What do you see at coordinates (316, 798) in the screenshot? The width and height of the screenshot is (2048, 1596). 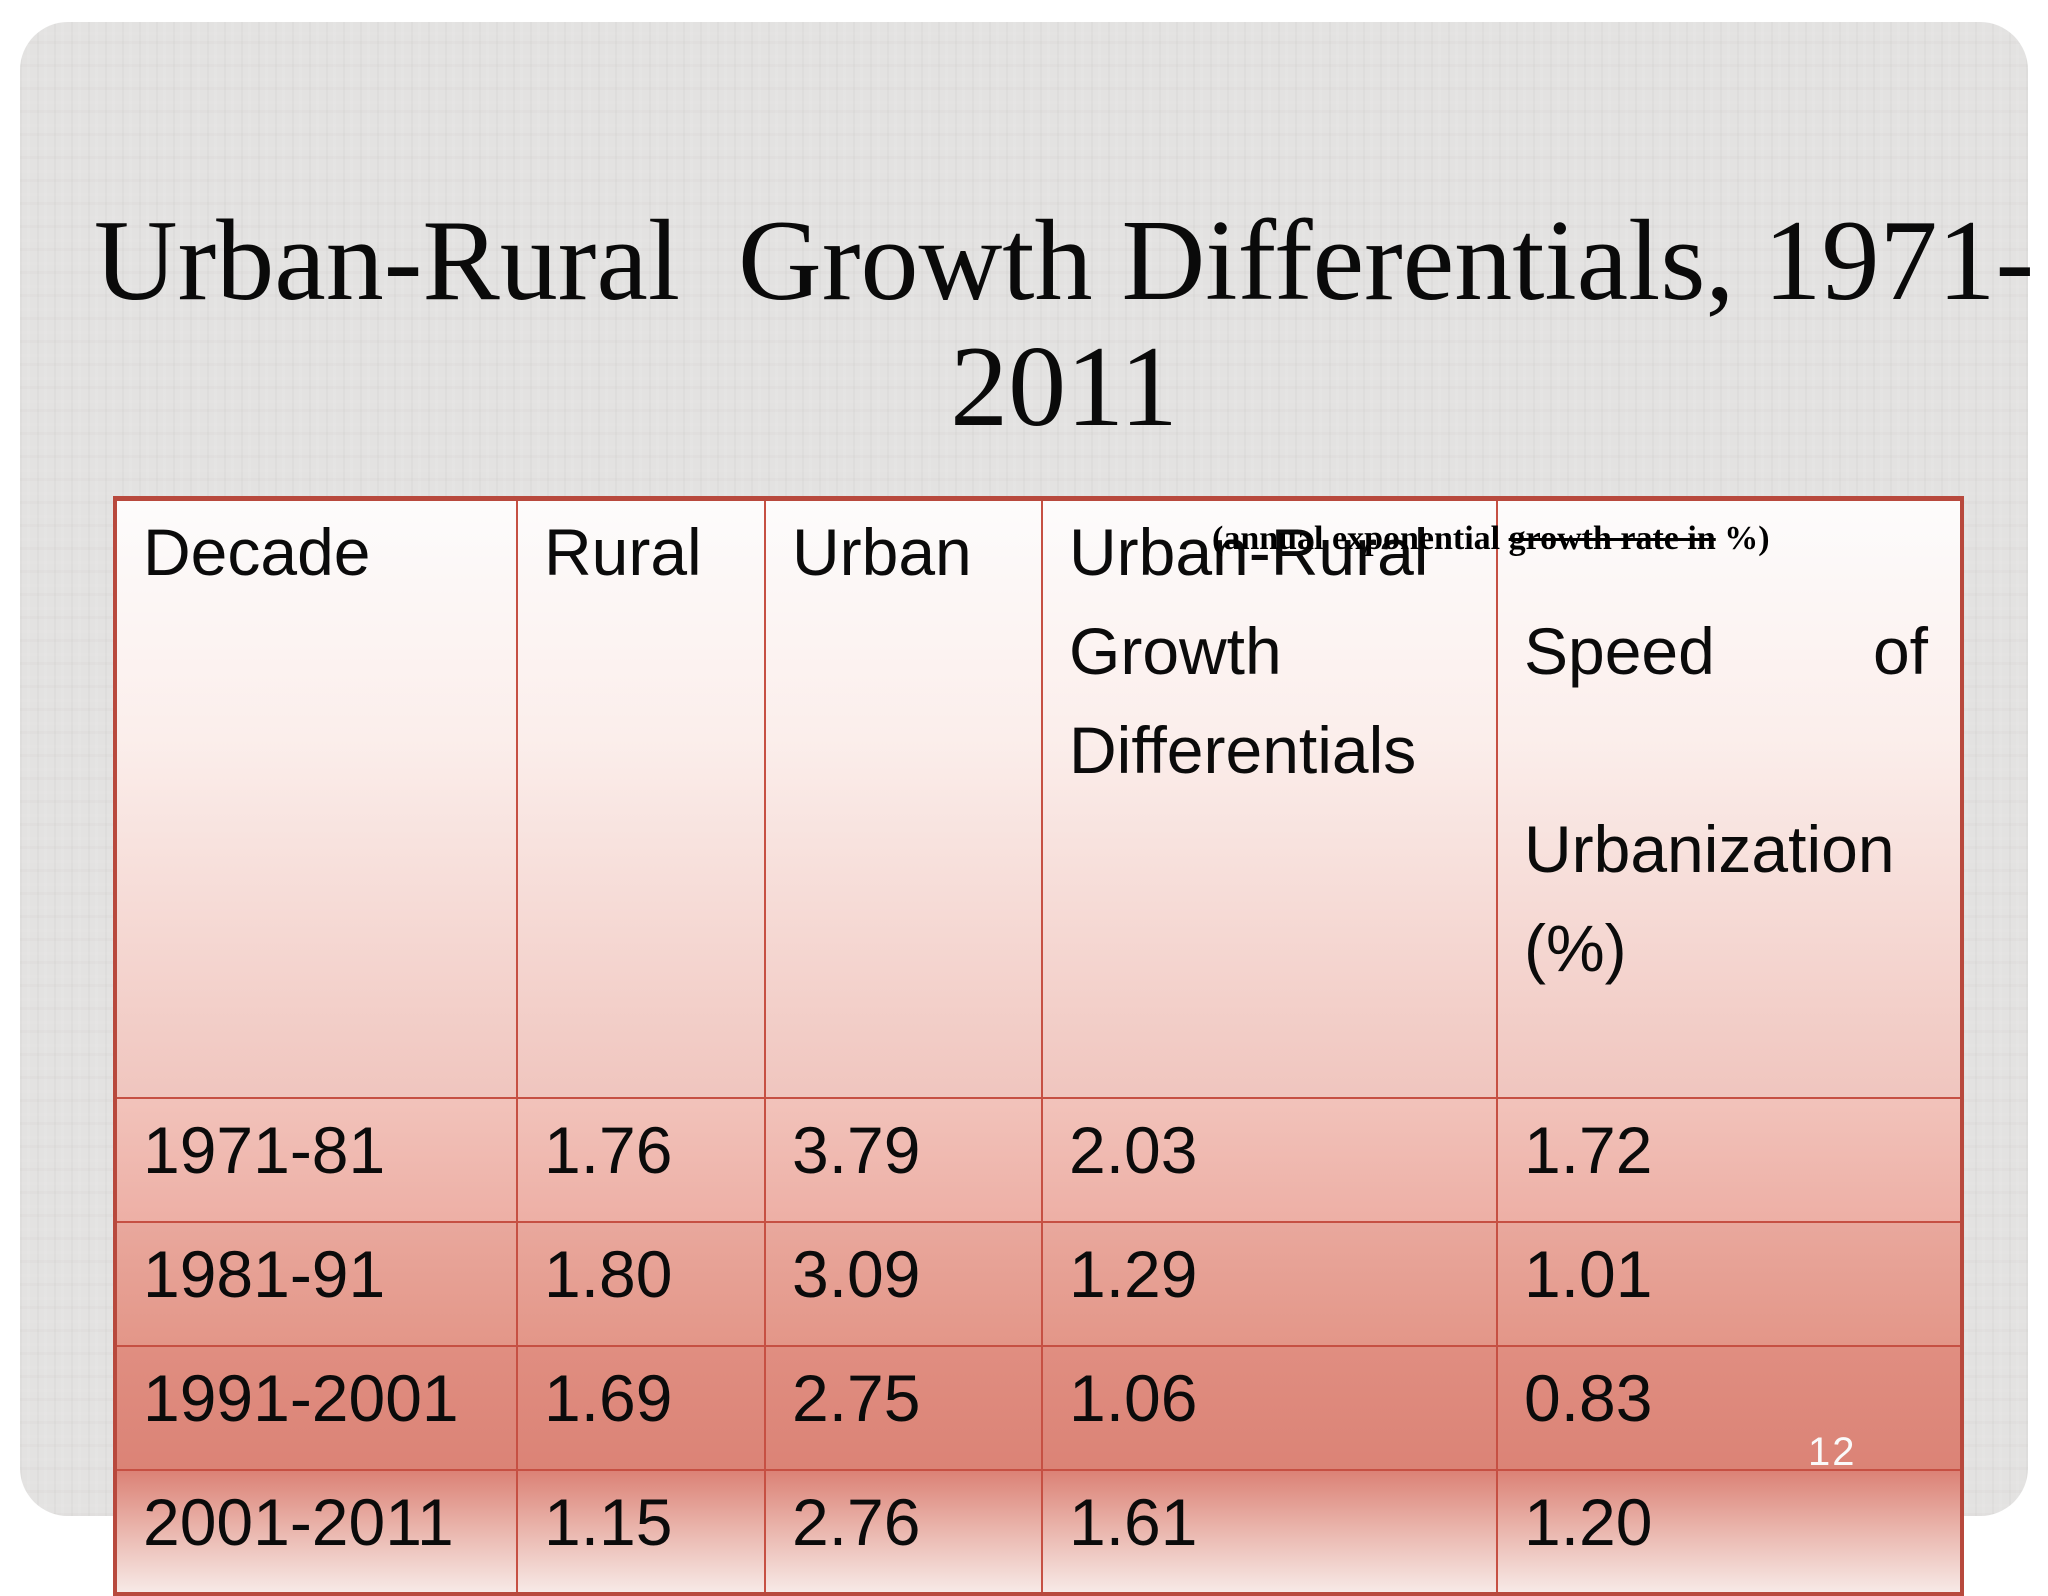 I see `column-header-decade: Decade` at bounding box center [316, 798].